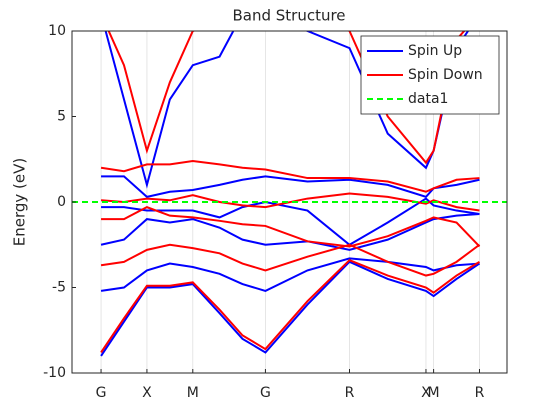 The width and height of the screenshot is (560, 420). I want to click on y-tick-label: -10, so click(54, 373).